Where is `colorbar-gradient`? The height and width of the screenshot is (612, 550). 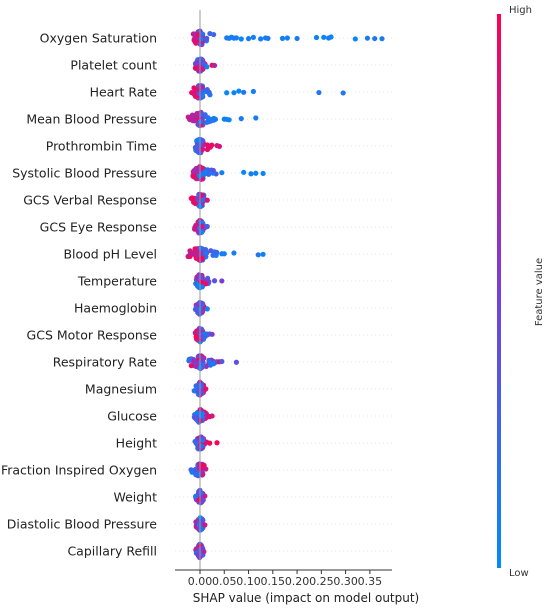
colorbar-gradient is located at coordinates (499, 291).